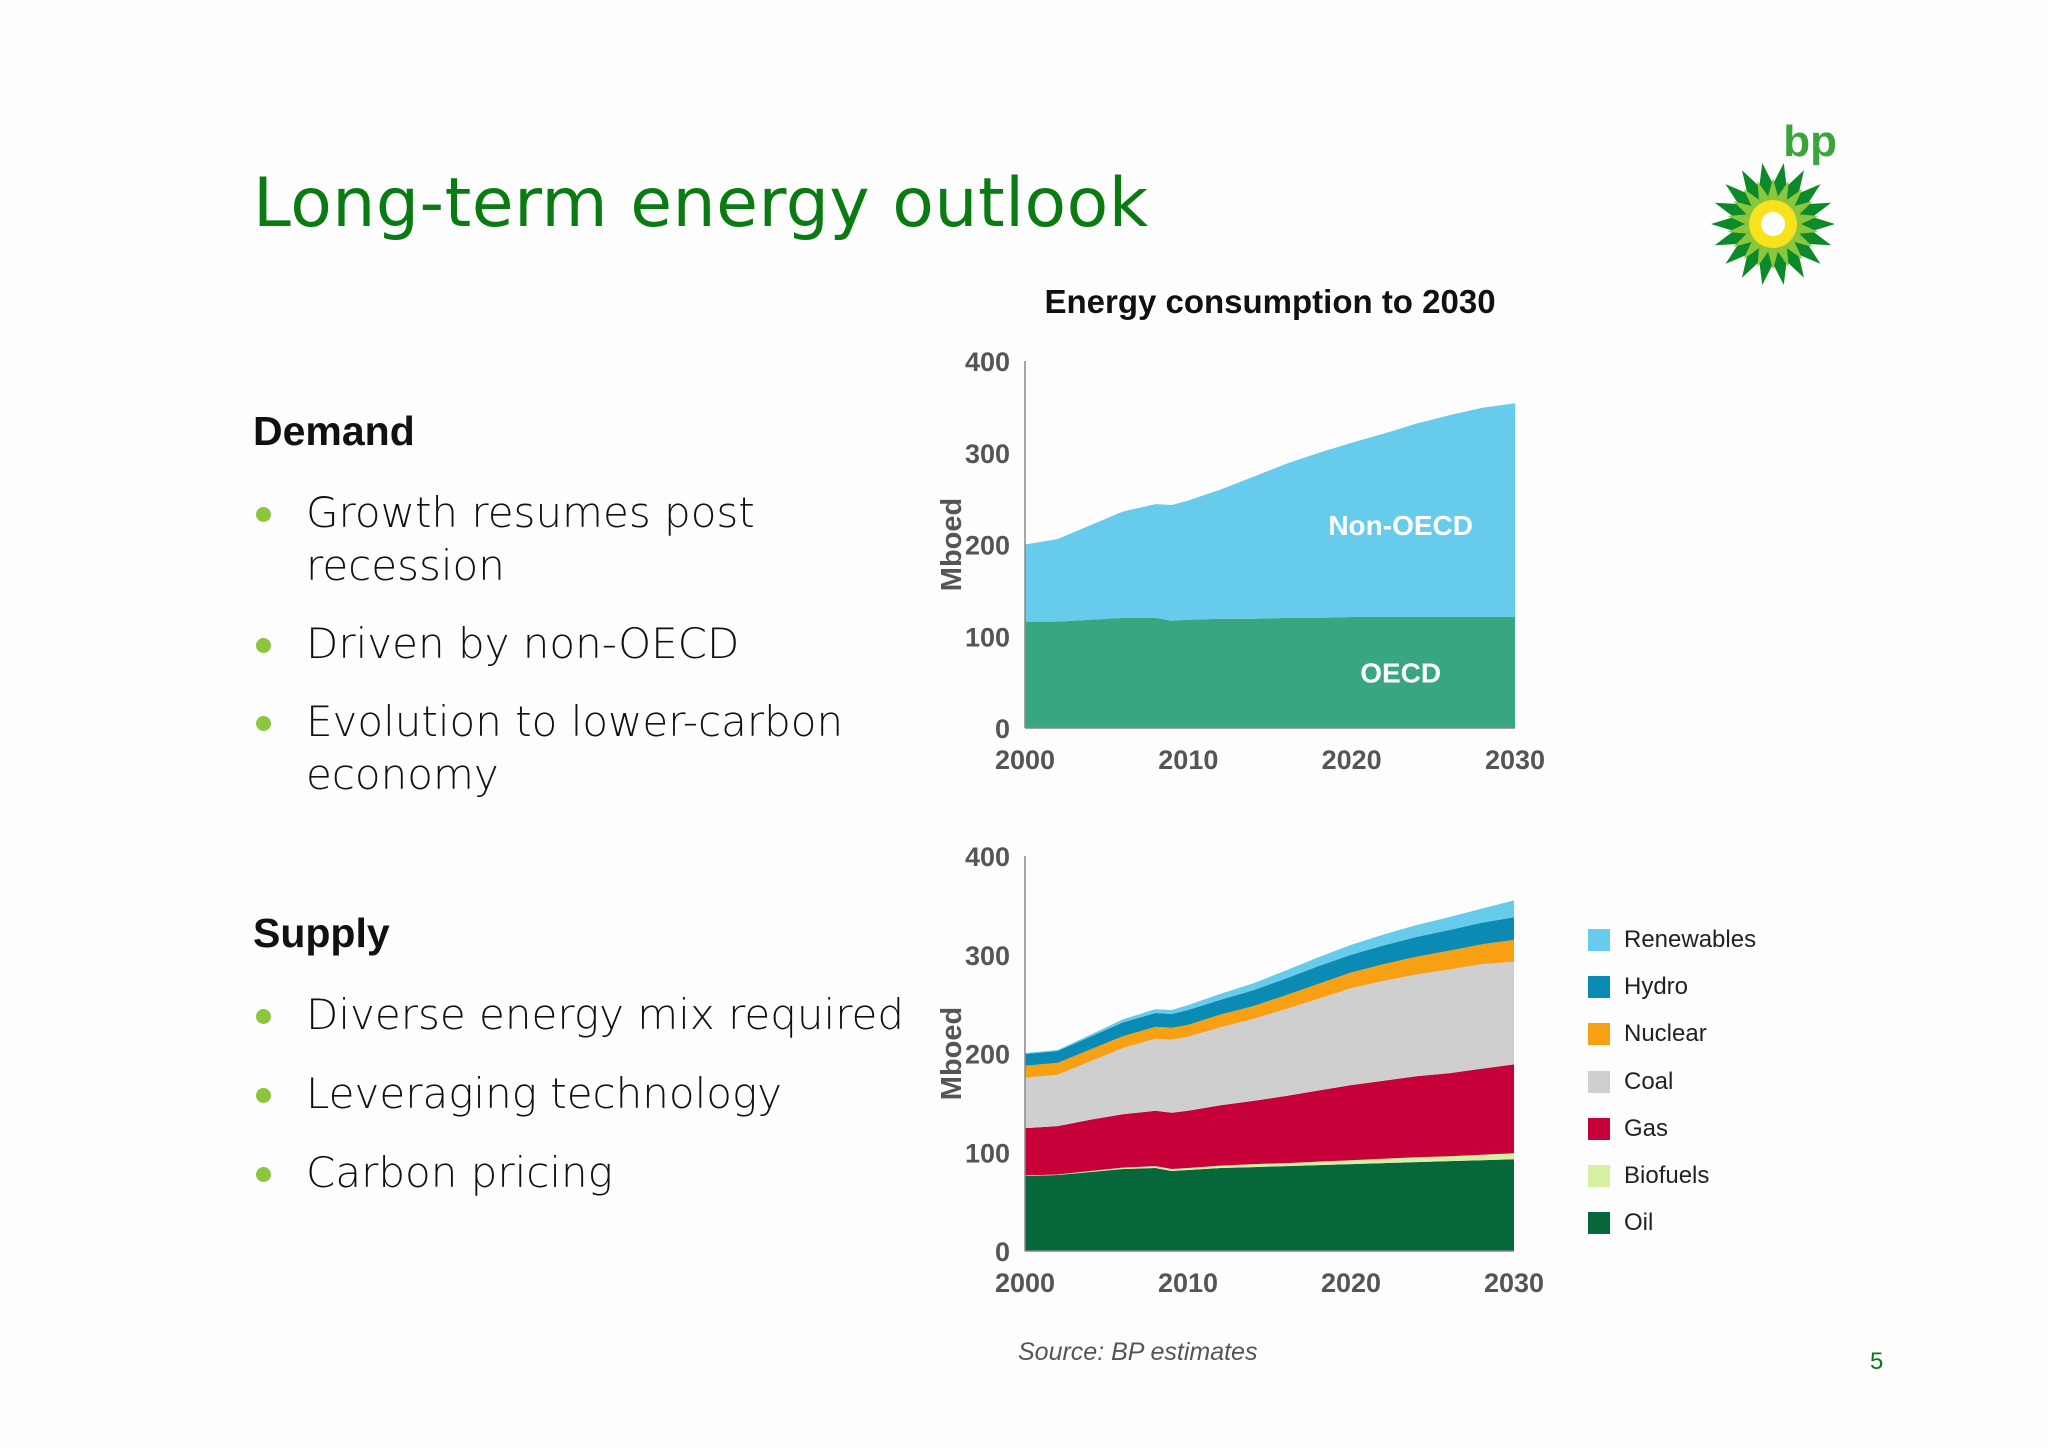 This screenshot has width=2048, height=1448. I want to click on area-gas, so click(1269, 1120).